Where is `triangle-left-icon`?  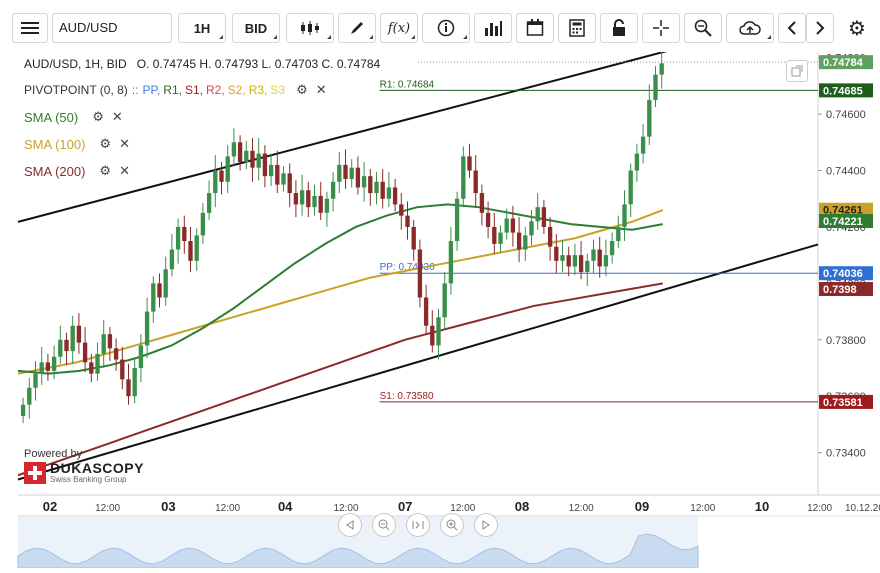
triangle-left-icon is located at coordinates (350, 525).